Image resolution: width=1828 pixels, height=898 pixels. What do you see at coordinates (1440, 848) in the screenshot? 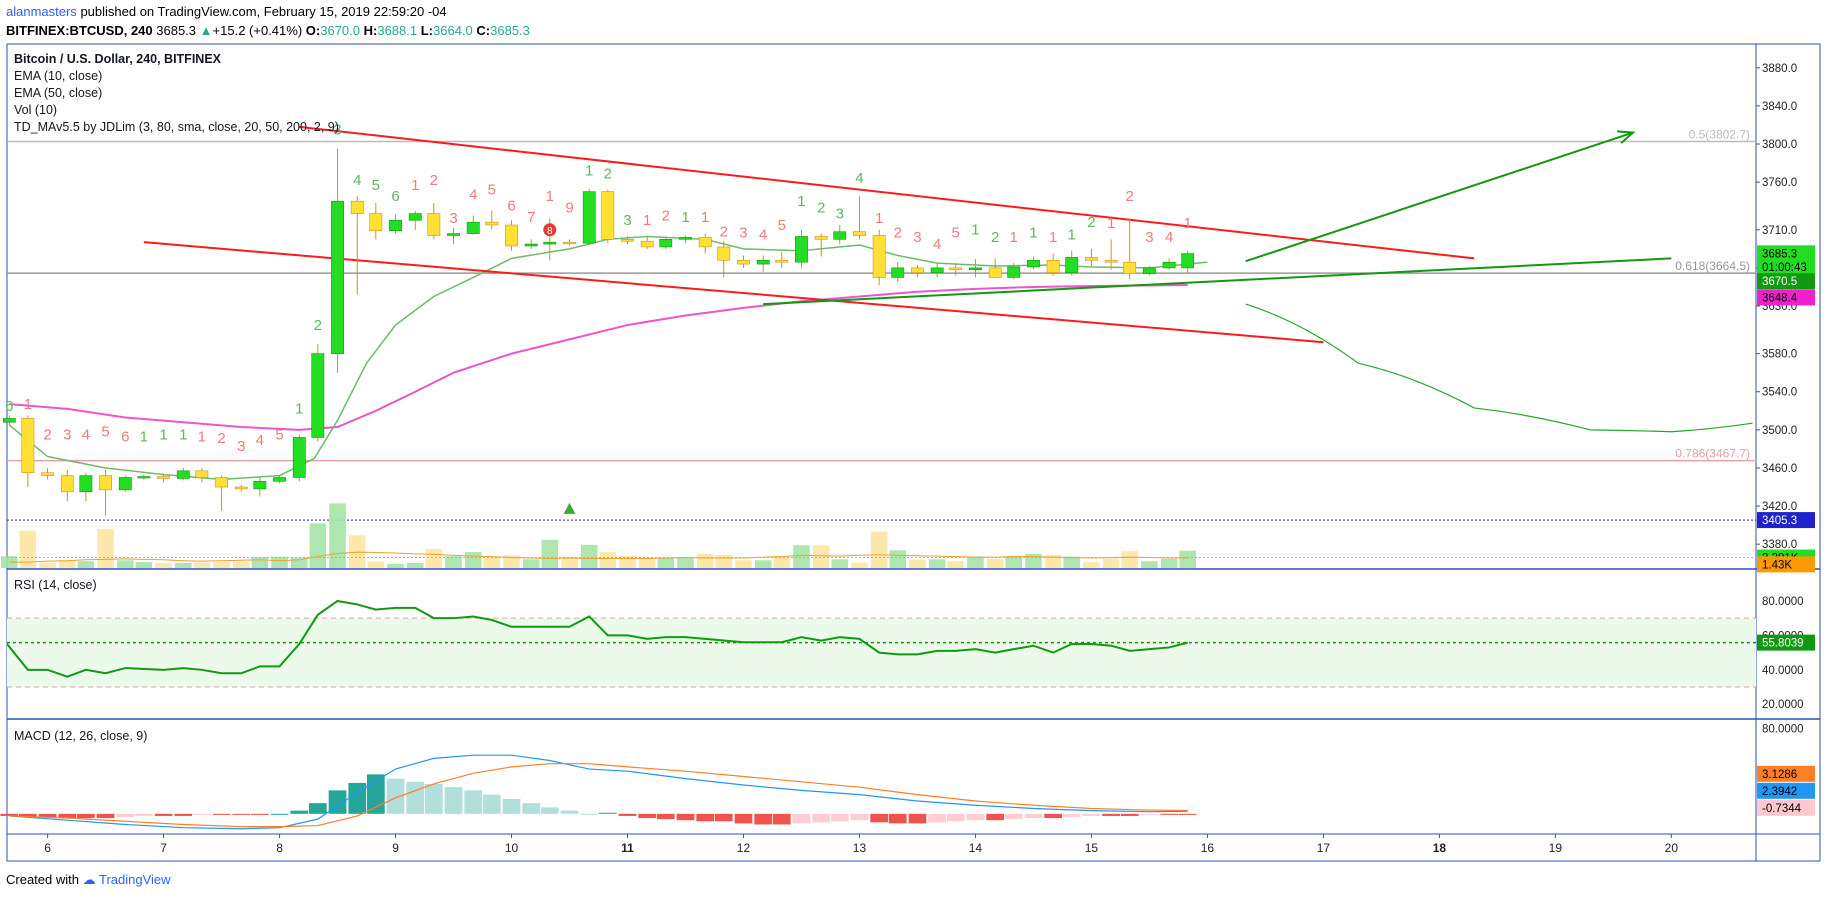
I see `time-tick-label: 18` at bounding box center [1440, 848].